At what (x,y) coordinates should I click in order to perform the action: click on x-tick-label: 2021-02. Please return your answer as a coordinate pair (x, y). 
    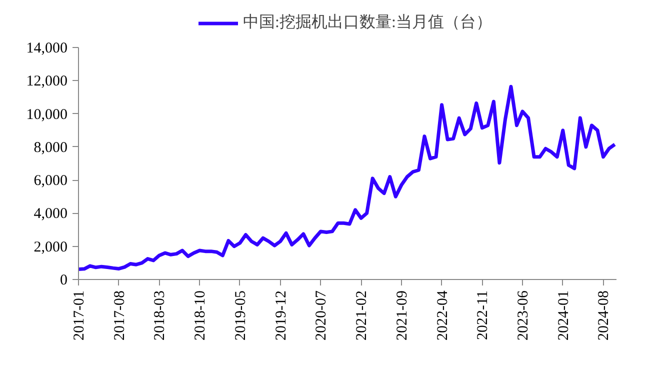
    Looking at the image, I should click on (362, 315).